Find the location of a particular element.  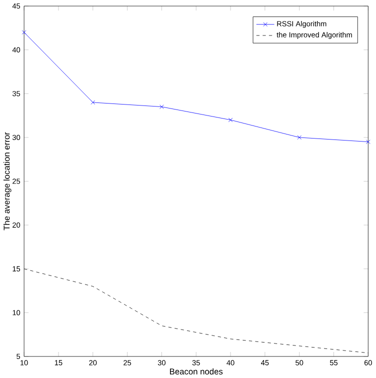

y-axis-title: The average location error is located at coordinates (8, 181).